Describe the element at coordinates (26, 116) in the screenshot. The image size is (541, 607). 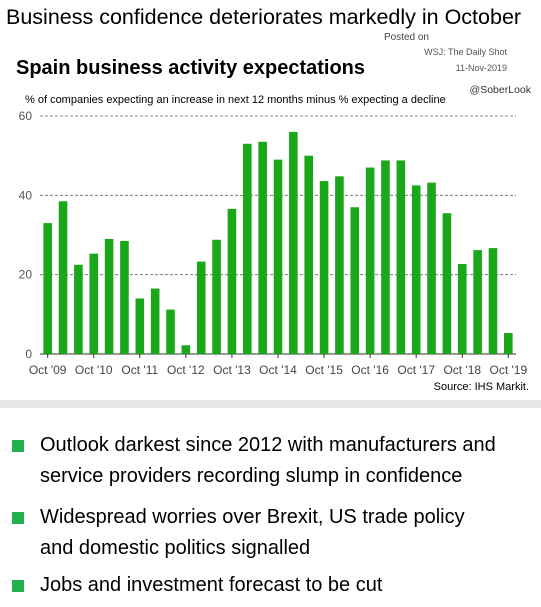
I see `y-tick-label: 60` at that location.